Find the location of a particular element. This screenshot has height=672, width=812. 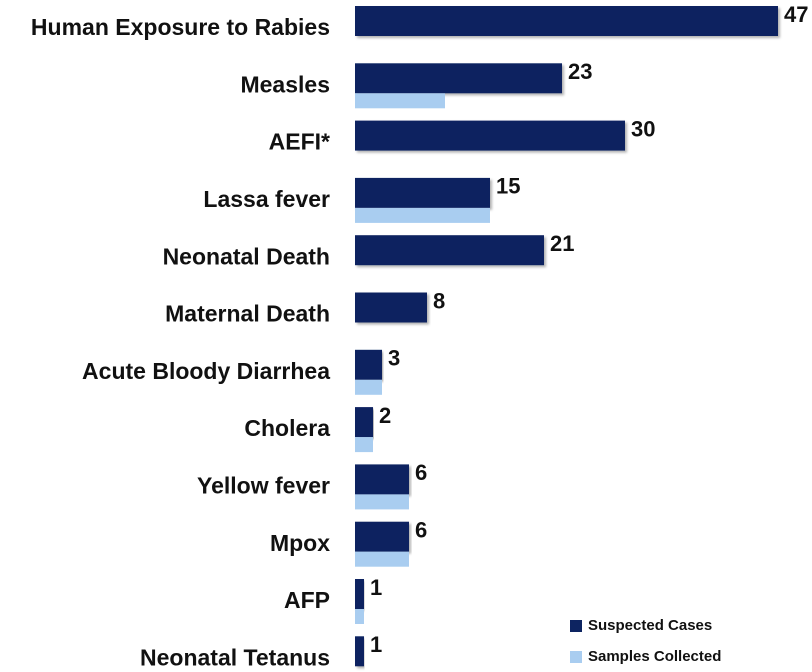

category-label: Neonatal Tetanus is located at coordinates (235, 657).